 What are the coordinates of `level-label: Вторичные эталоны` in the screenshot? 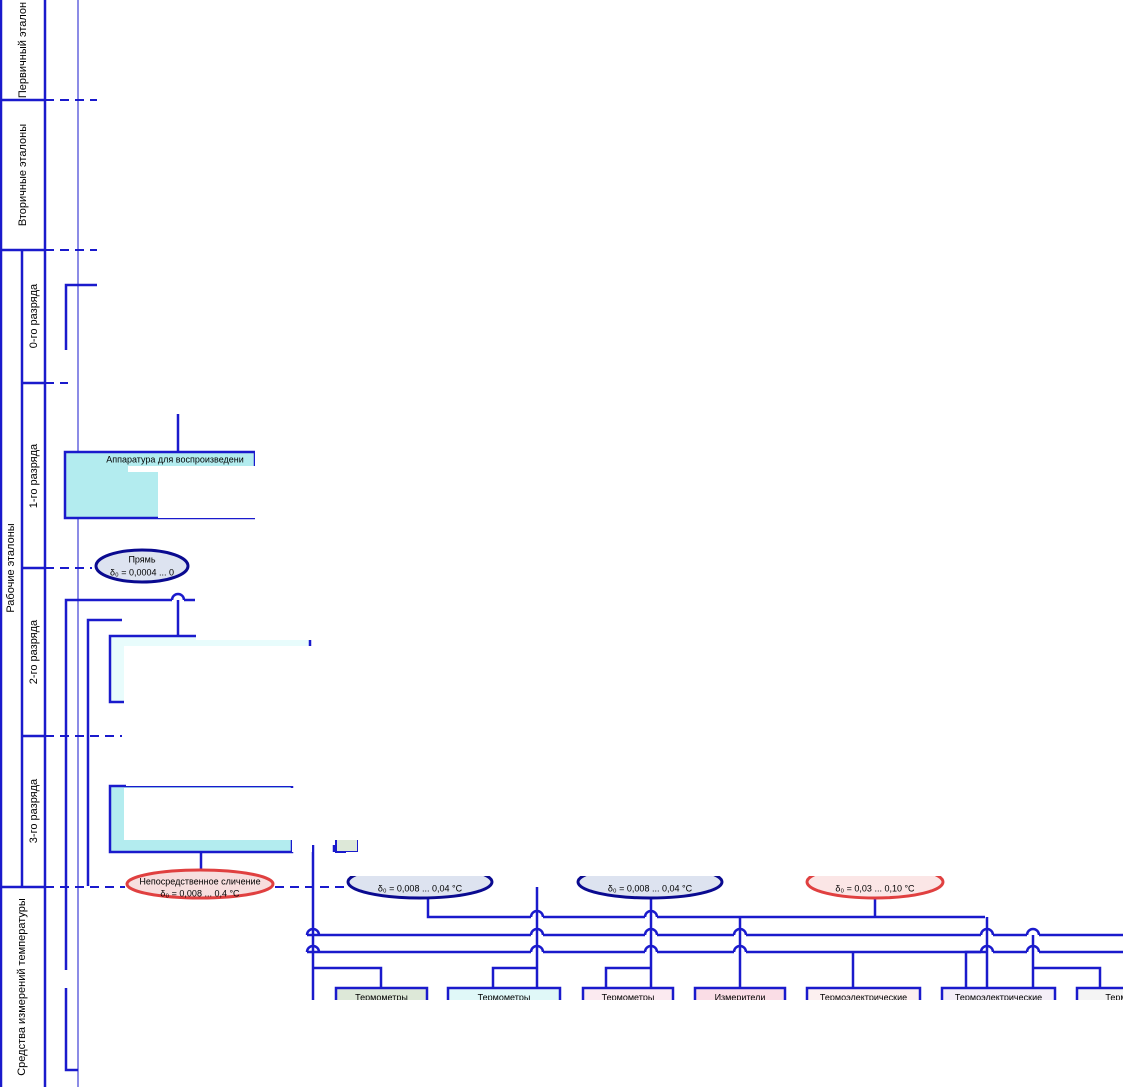 It's located at (23, 175).